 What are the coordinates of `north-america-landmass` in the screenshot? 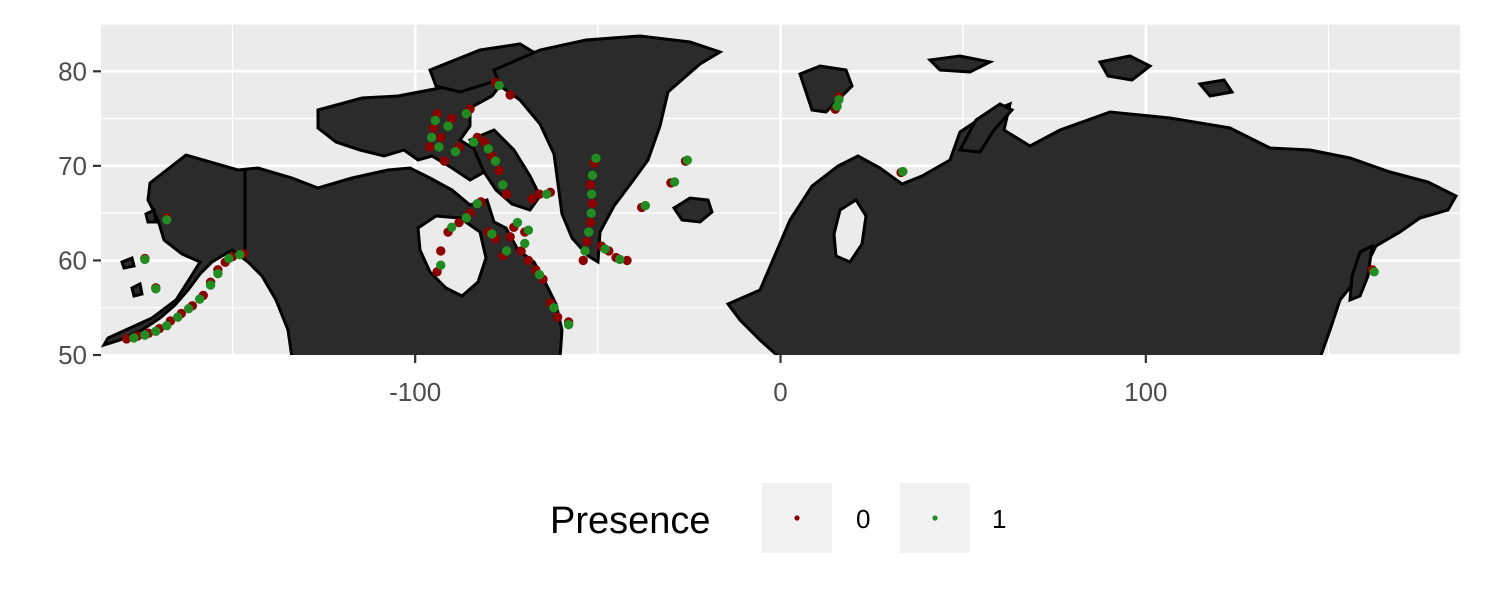 It's located at (332, 254).